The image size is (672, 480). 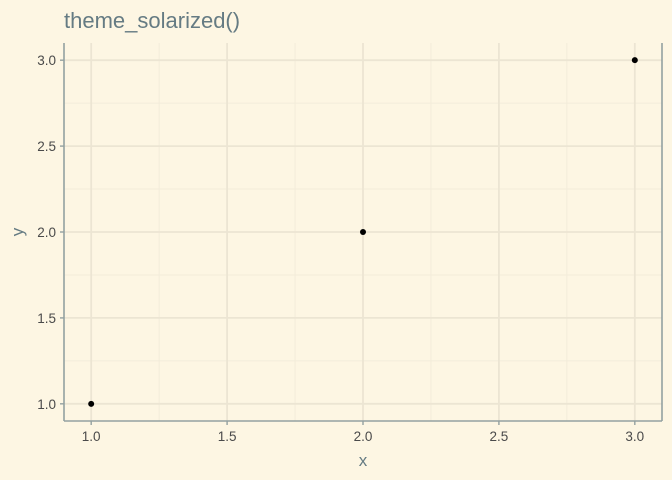 I want to click on y-tick-label: 1.5, so click(x=46, y=318).